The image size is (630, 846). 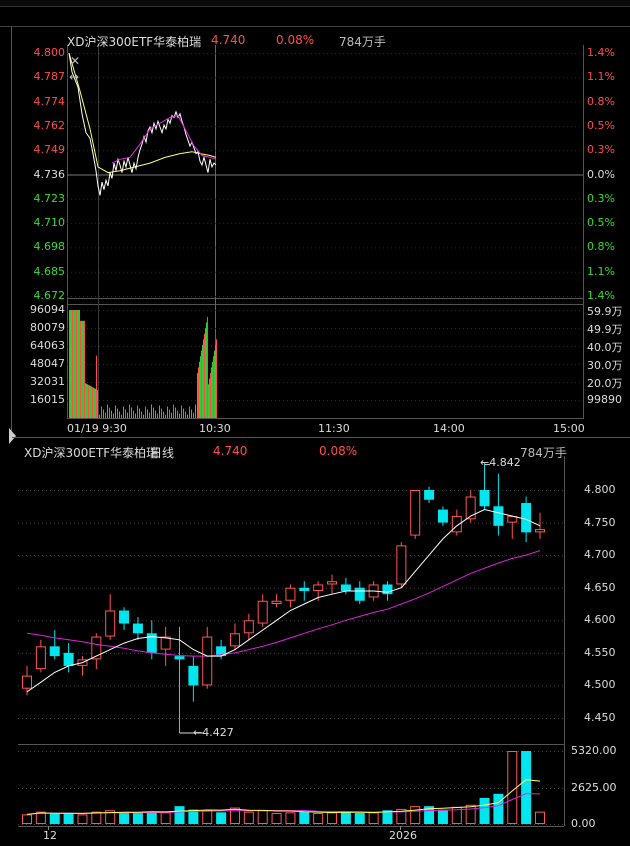 What do you see at coordinates (403, 835) in the screenshot?
I see `date-tick-label: 2026` at bounding box center [403, 835].